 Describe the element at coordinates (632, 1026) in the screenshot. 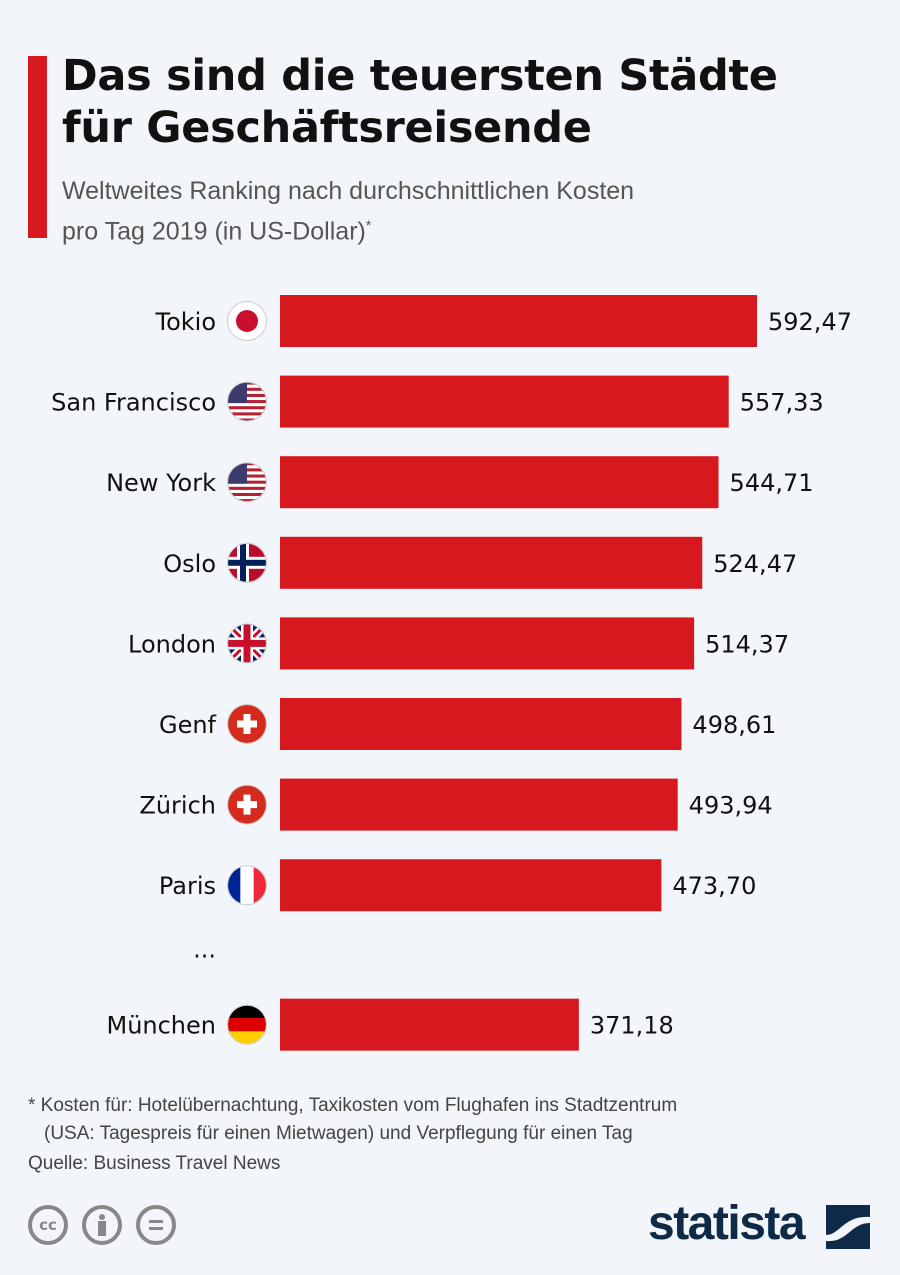

I see `value-label: 371,18` at that location.